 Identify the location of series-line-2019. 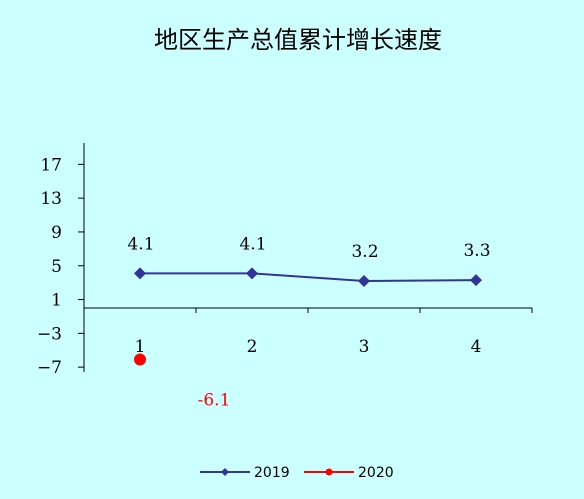
(308, 277).